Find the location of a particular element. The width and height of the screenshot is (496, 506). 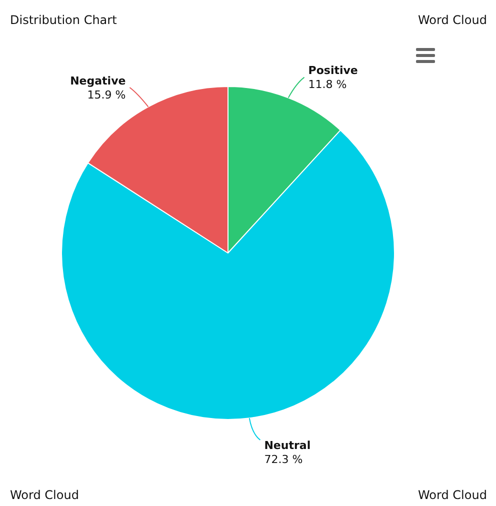

chart-title: Distribution Chart is located at coordinates (63, 20).